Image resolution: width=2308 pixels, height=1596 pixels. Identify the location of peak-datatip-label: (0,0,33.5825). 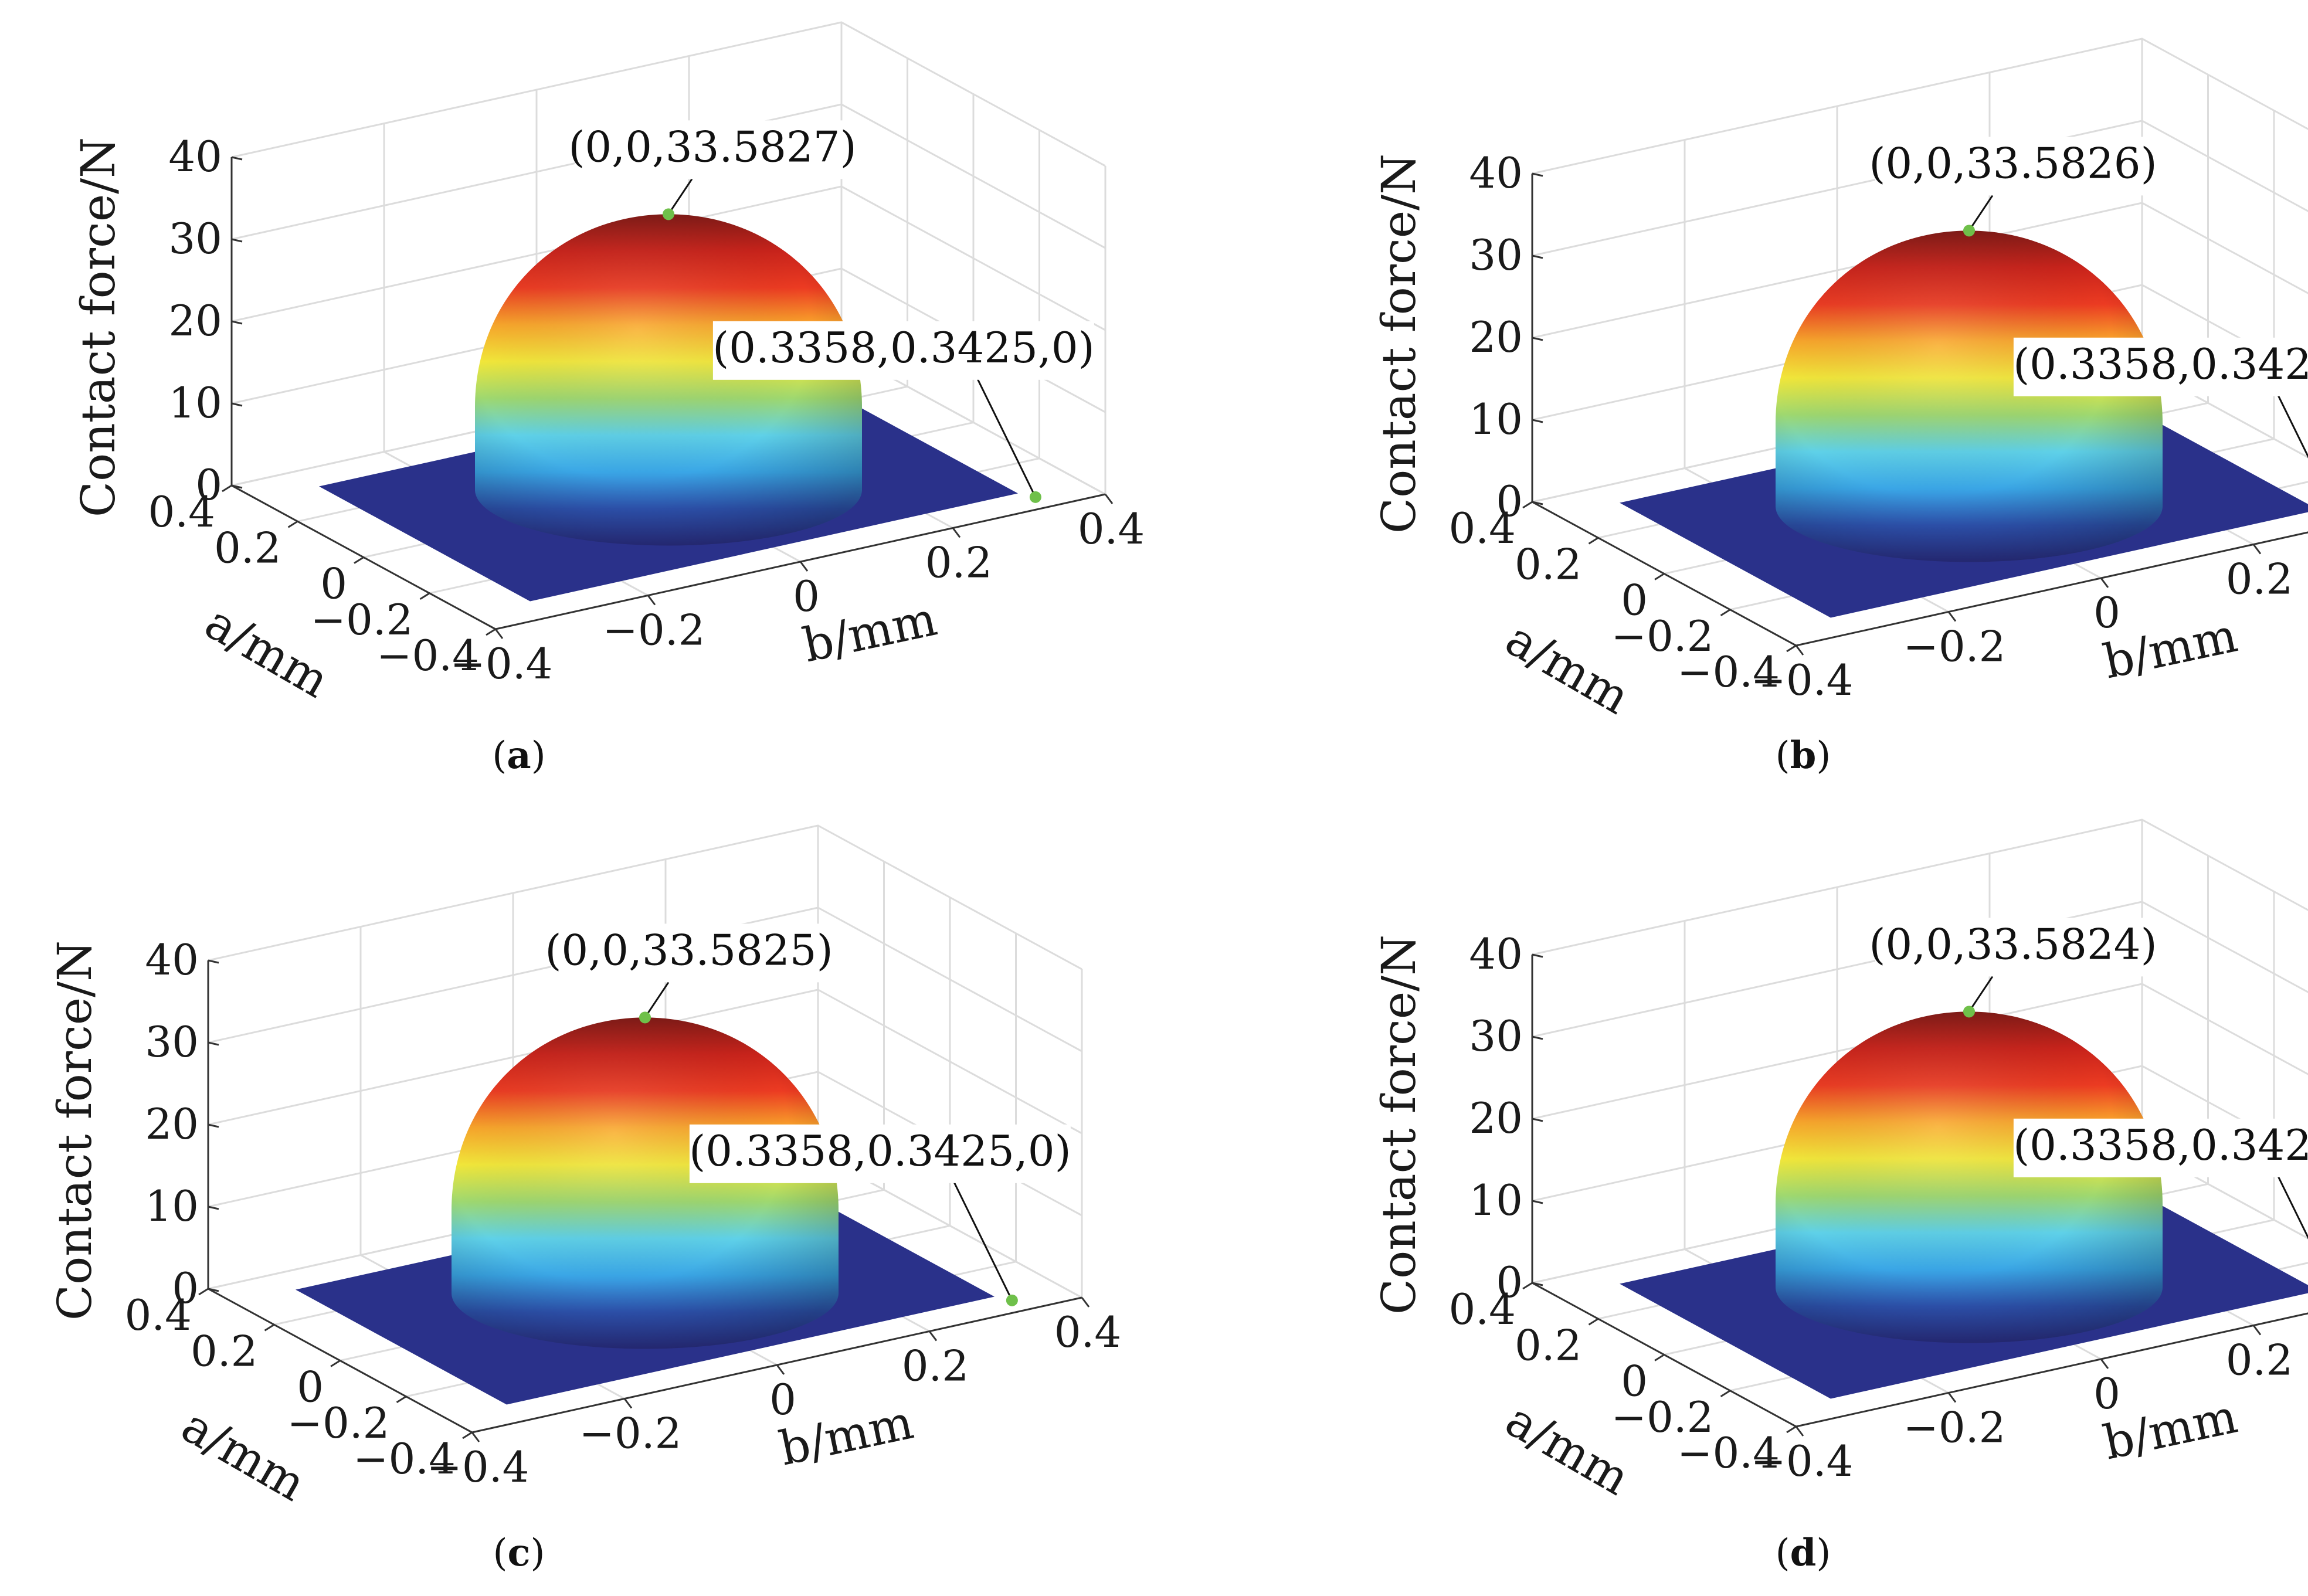
(689, 950).